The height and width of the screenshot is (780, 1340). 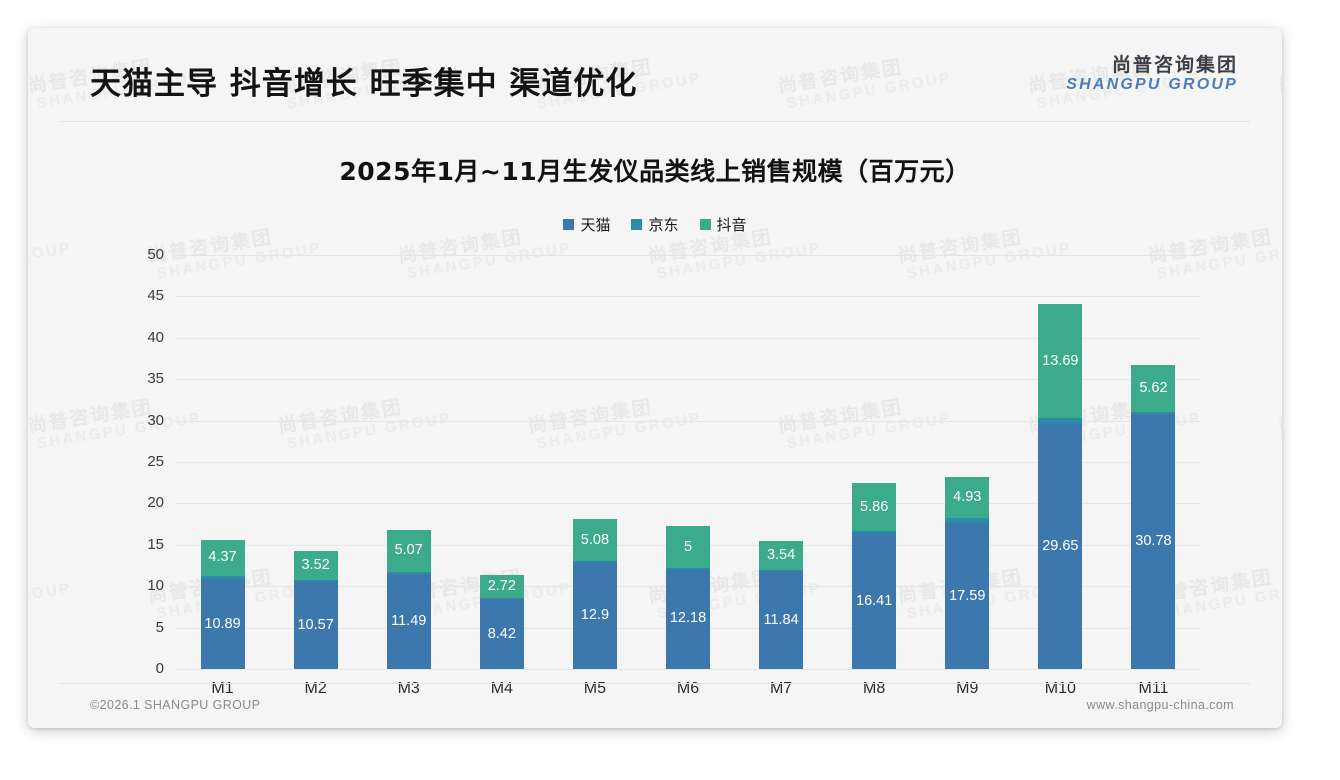 I want to click on y-axis-tick-label: 40, so click(x=155, y=337).